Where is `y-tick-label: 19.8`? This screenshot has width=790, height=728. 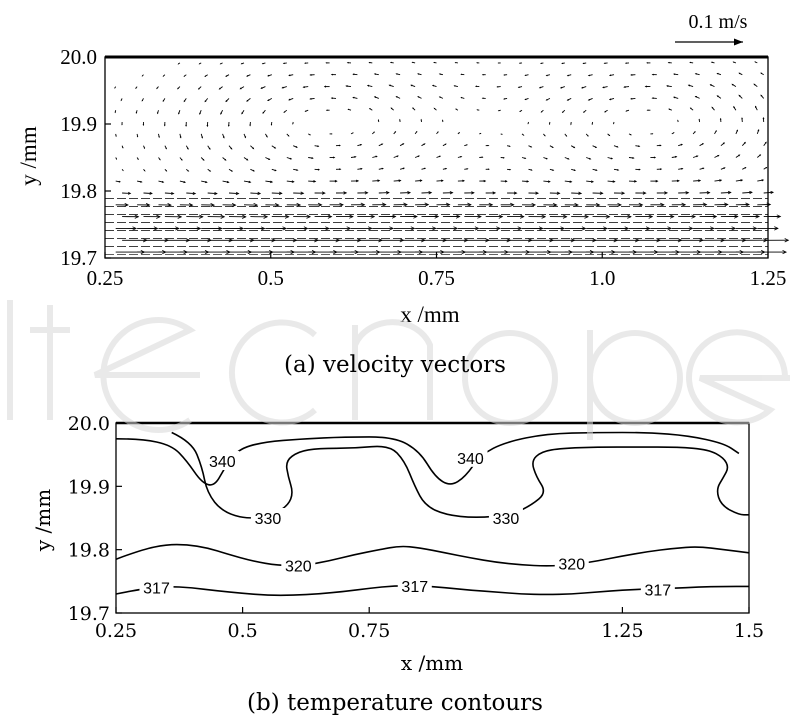 y-tick-label: 19.8 is located at coordinates (78, 191).